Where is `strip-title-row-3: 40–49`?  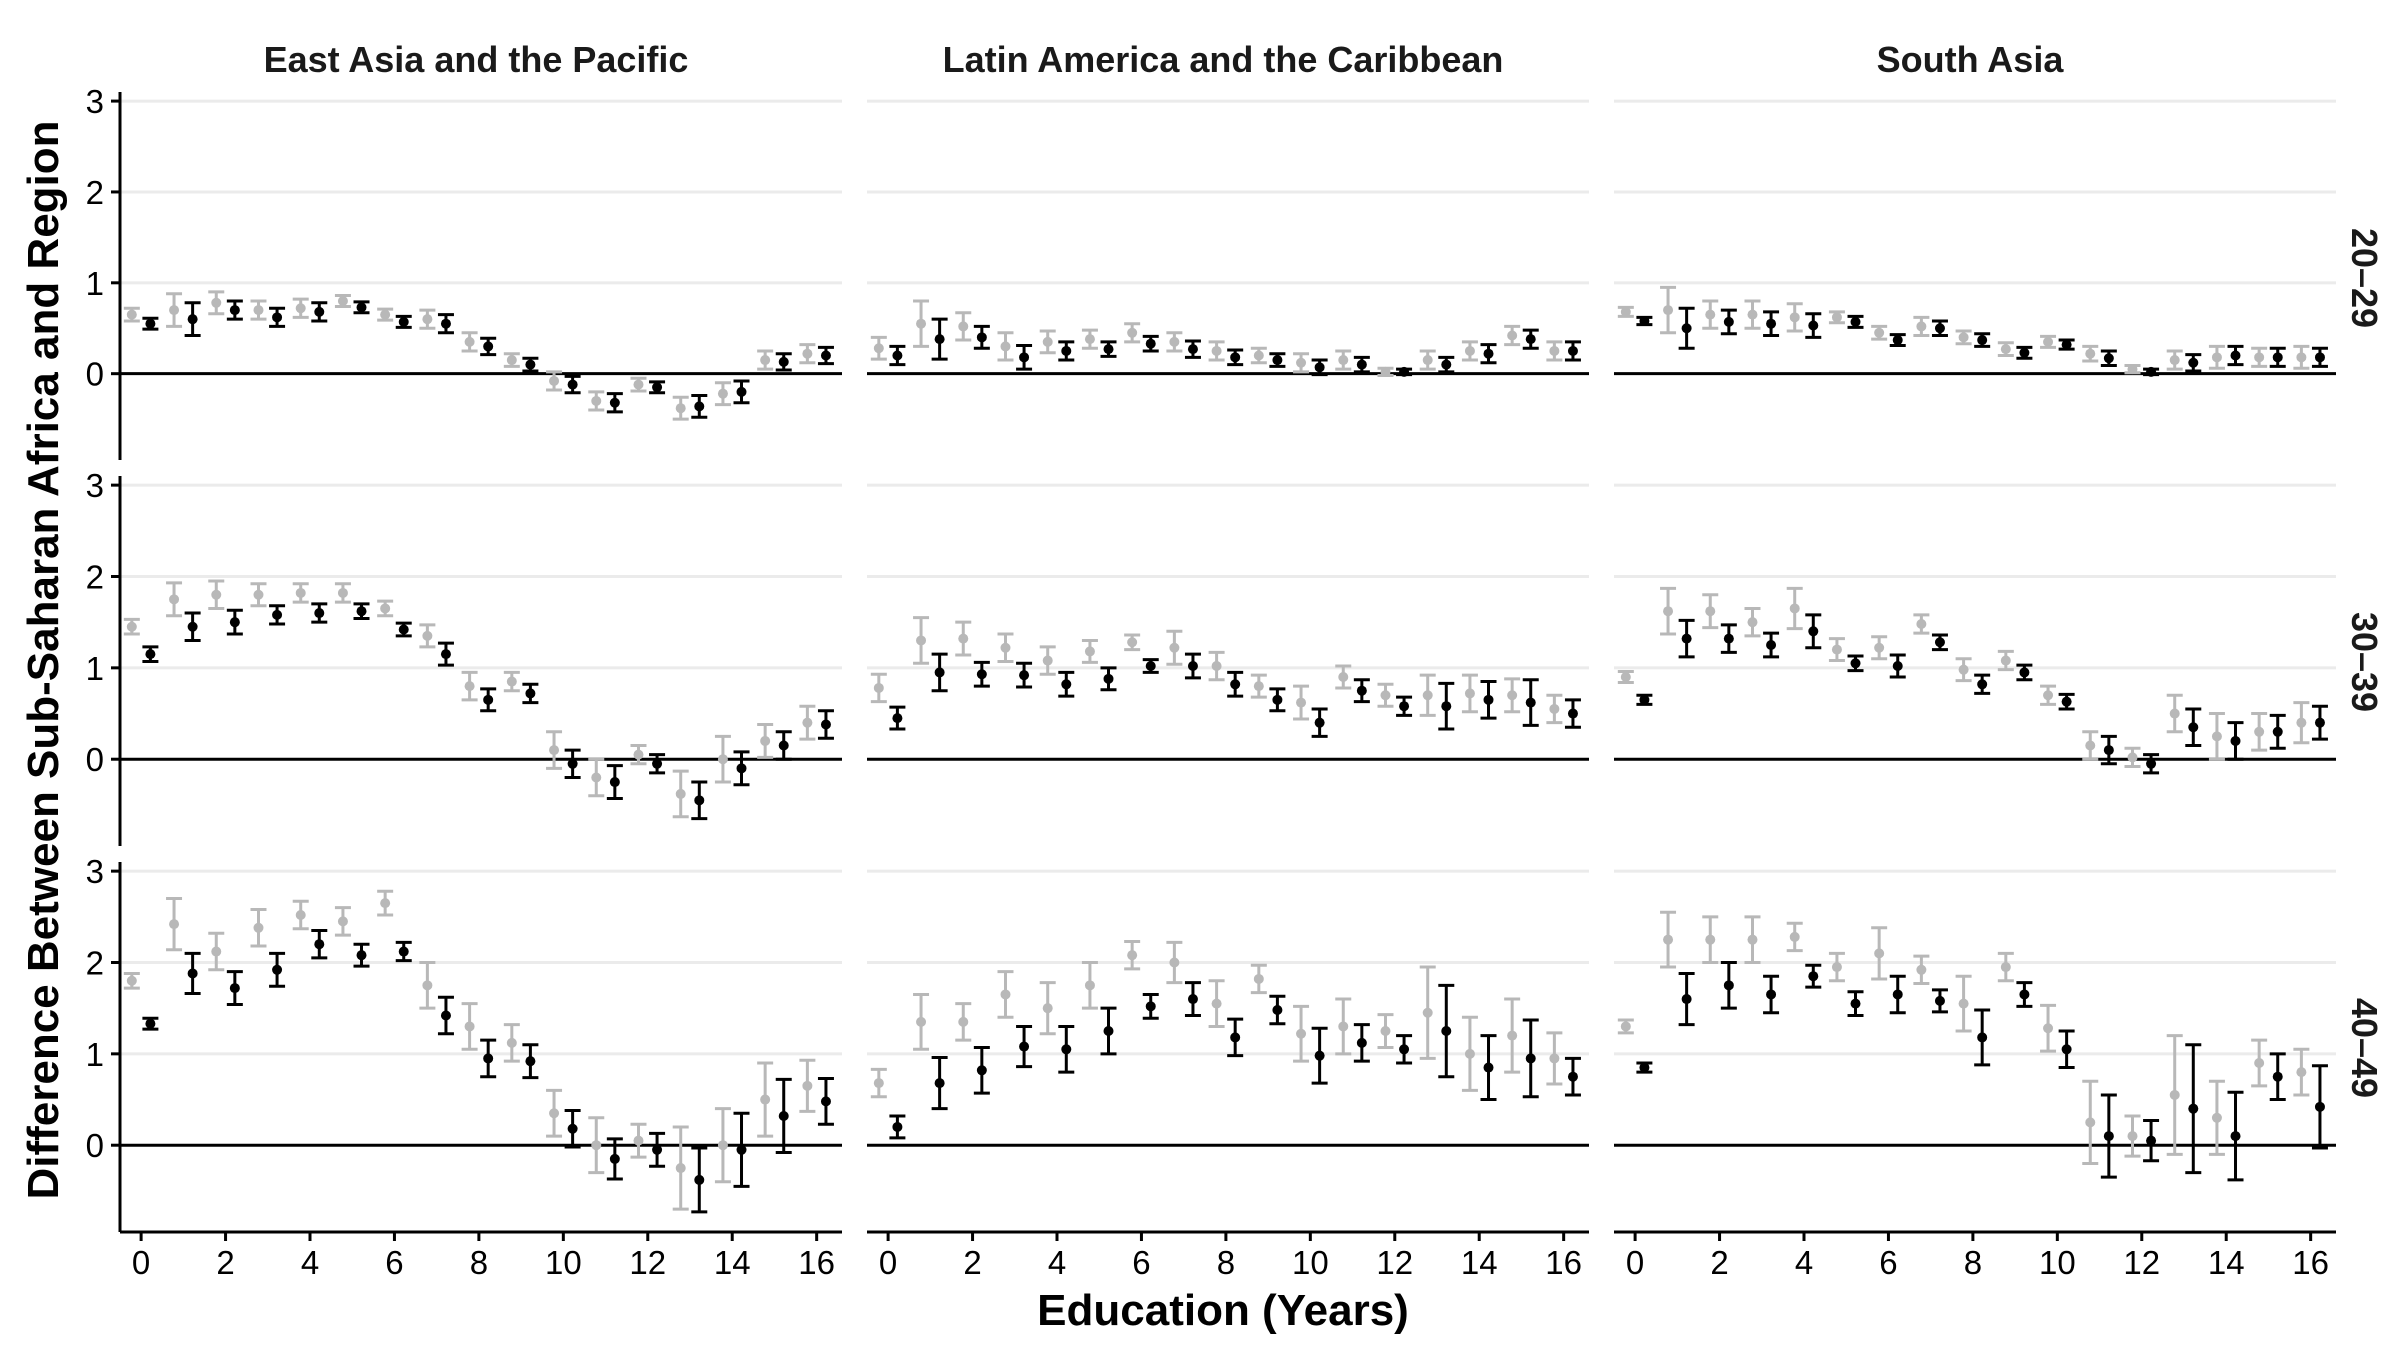 strip-title-row-3: 40–49 is located at coordinates (2364, 1048).